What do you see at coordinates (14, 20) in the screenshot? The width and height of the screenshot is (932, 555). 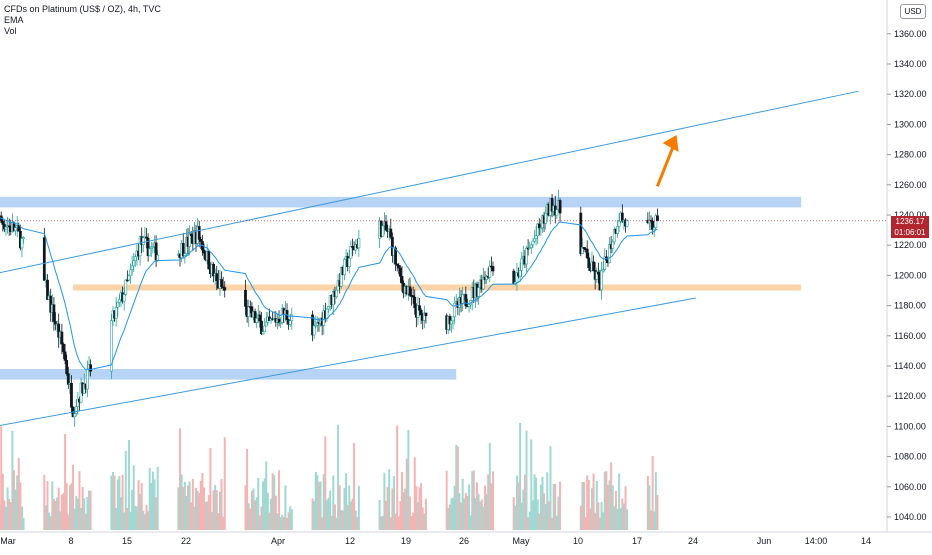 I see `legend-ema: EMA` at bounding box center [14, 20].